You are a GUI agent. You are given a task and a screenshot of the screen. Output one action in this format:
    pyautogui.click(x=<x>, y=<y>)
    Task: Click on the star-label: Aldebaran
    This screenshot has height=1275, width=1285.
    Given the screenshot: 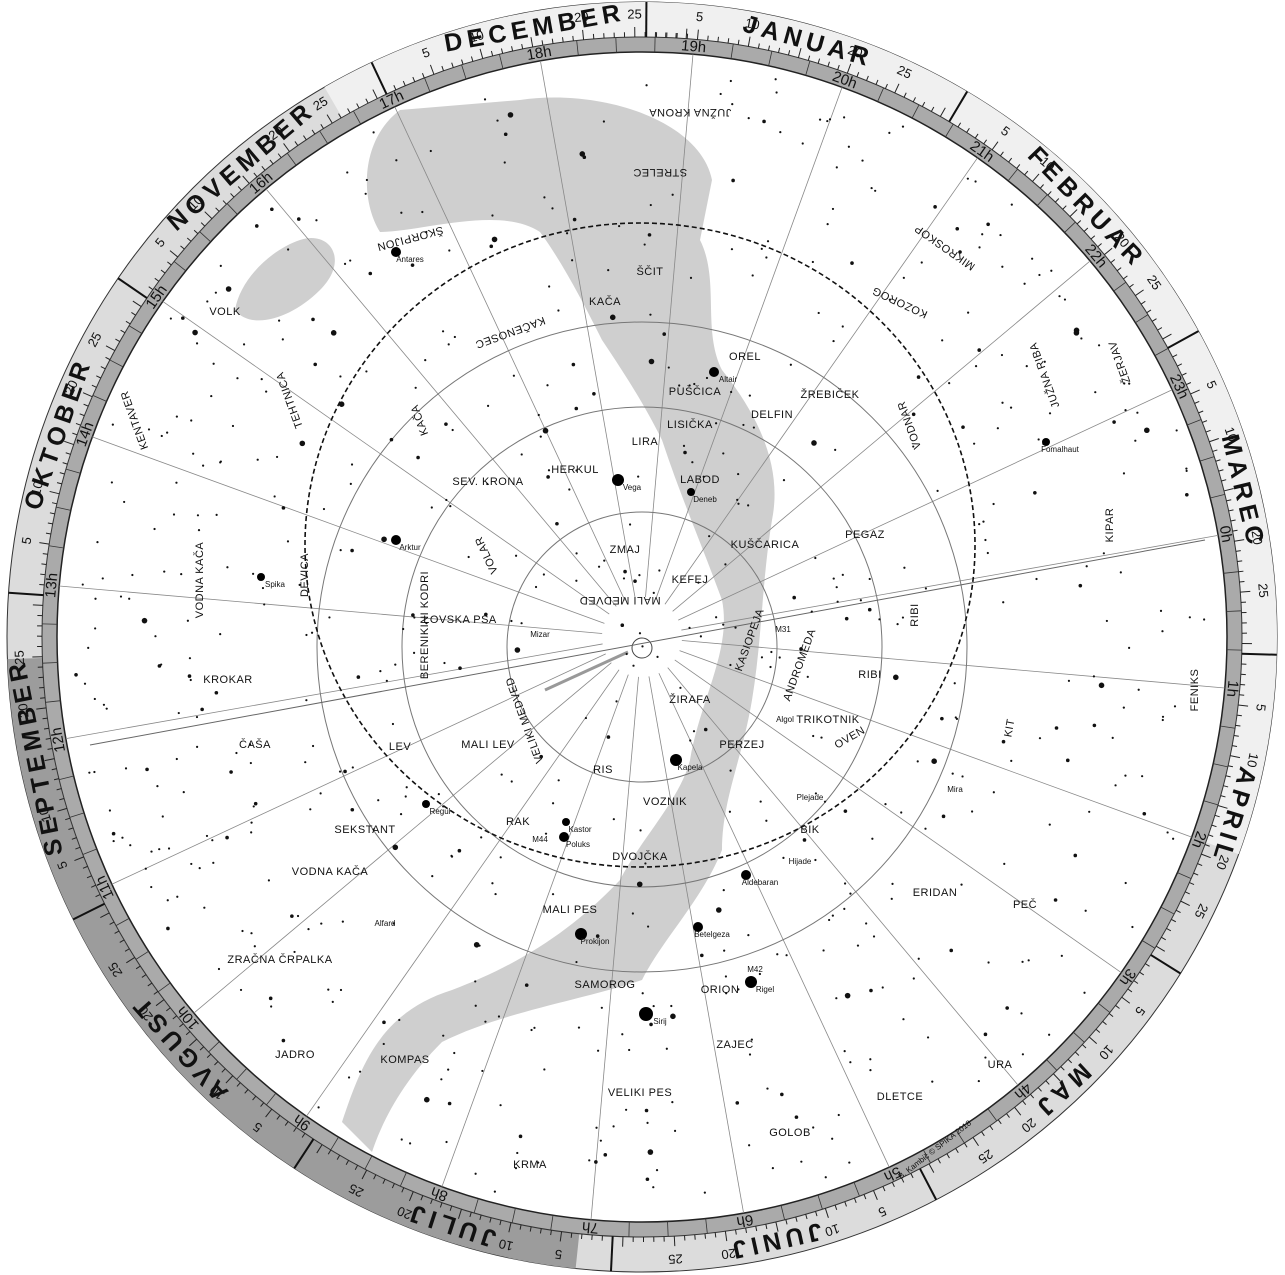 What is the action you would take?
    pyautogui.click(x=760, y=882)
    